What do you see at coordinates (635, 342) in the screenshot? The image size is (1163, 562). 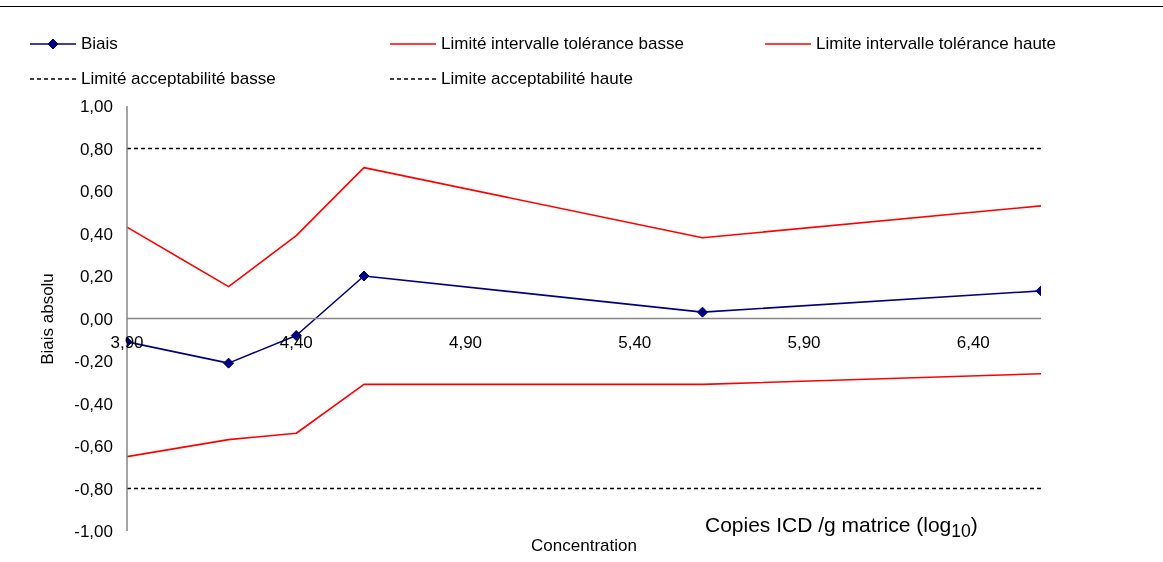 I see `x-tick-label: 5,40` at bounding box center [635, 342].